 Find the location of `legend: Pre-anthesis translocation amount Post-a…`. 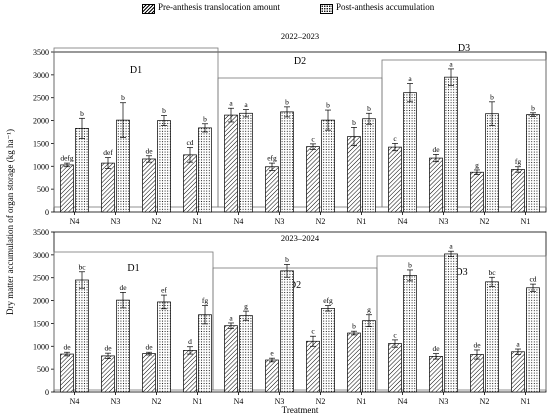

legend: Pre-anthesis translocation amount Post-a… is located at coordinates (288, 9).